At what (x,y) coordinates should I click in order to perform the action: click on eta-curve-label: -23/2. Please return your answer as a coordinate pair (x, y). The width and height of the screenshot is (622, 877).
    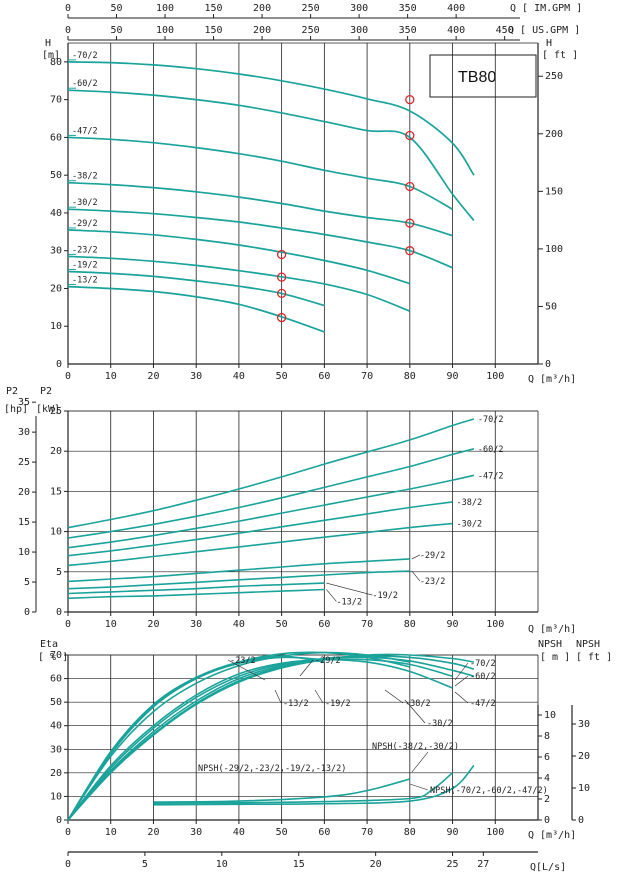
    Looking at the image, I should click on (243, 661).